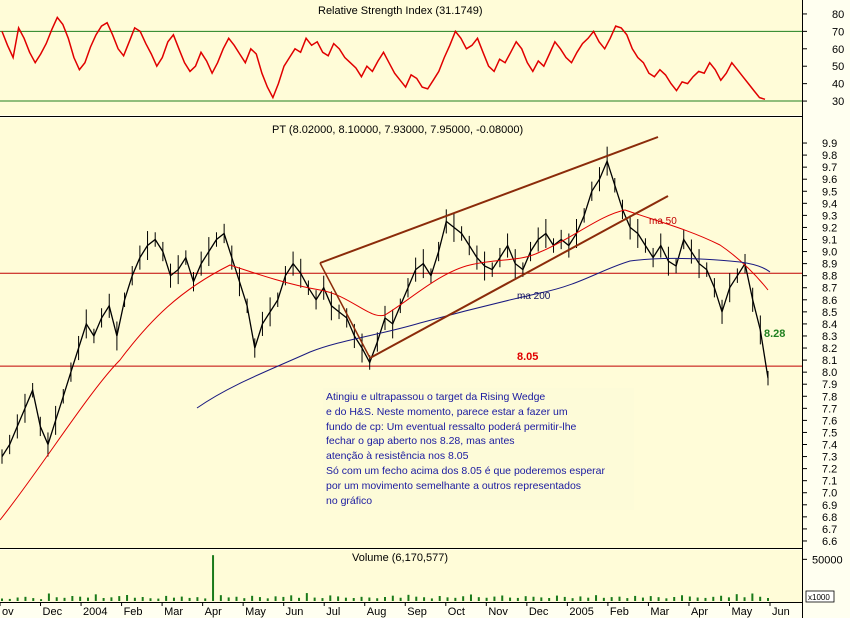  I want to click on wedge-upper-trendline, so click(489, 200).